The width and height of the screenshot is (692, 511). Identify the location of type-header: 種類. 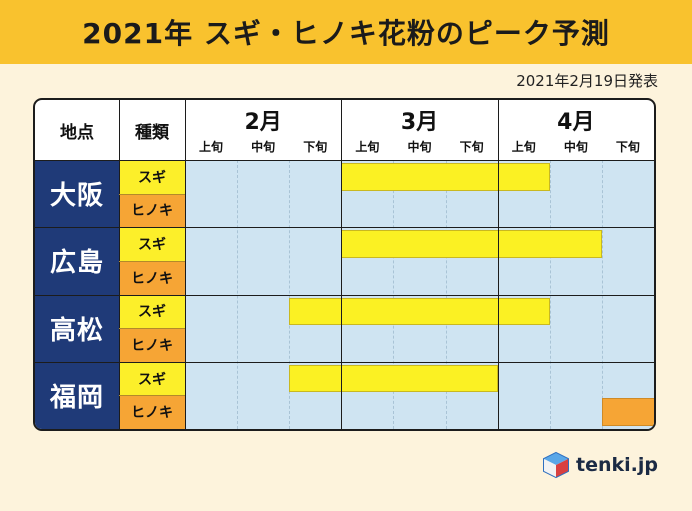
(152, 132).